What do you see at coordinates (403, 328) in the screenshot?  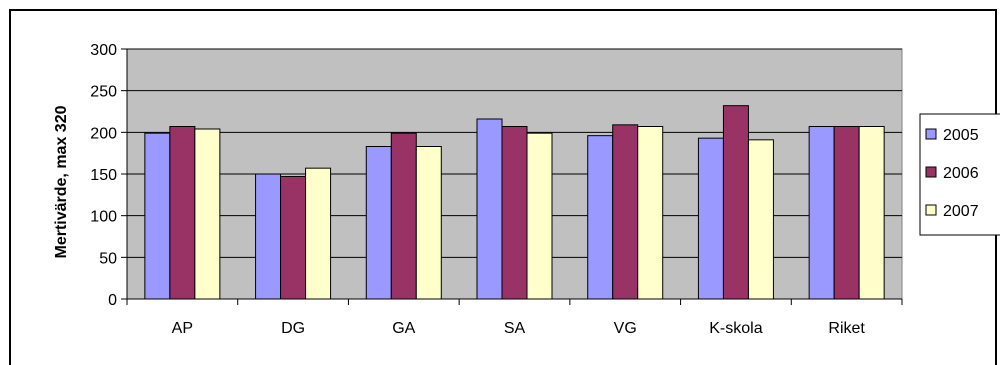 I see `x-category-label: GA` at bounding box center [403, 328].